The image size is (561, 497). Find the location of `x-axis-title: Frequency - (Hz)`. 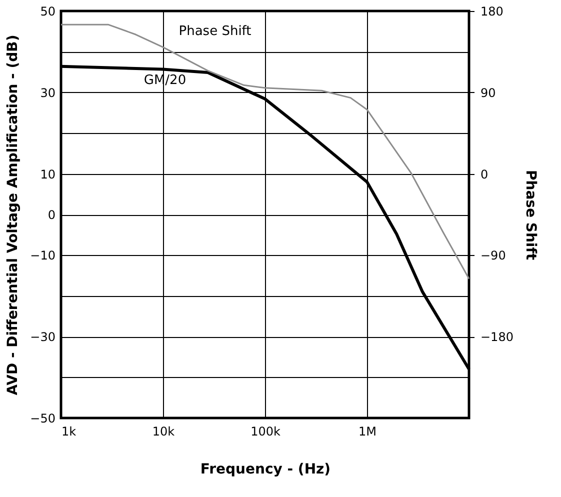

x-axis-title: Frequency - (Hz) is located at coordinates (265, 470).